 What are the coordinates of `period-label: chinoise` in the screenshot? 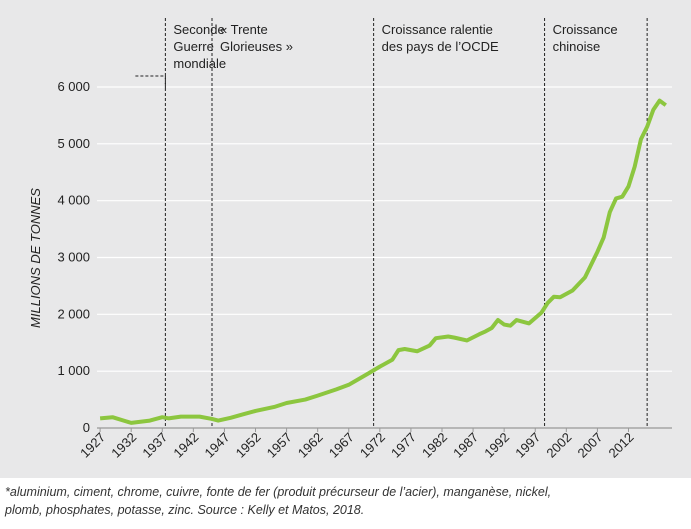 It's located at (577, 46).